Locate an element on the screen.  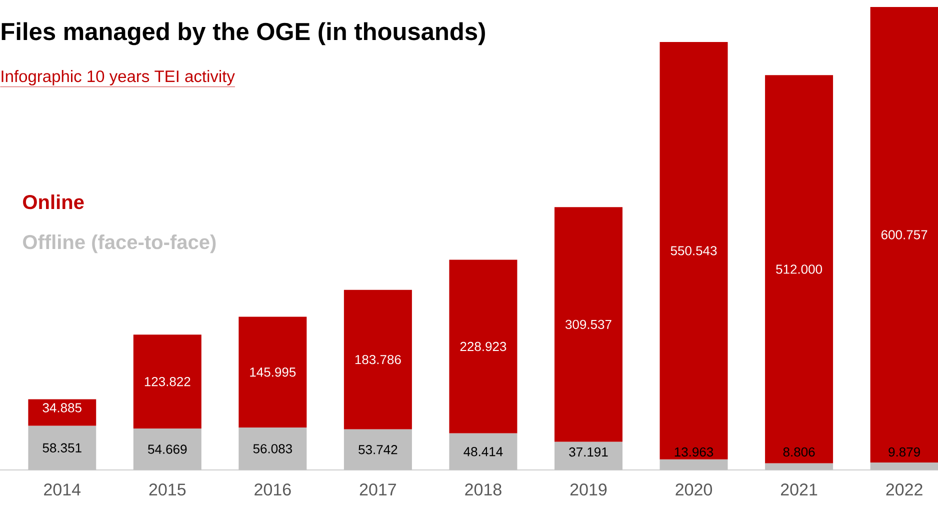
text: Offline (face-to-face) is located at coordinates (119, 244).